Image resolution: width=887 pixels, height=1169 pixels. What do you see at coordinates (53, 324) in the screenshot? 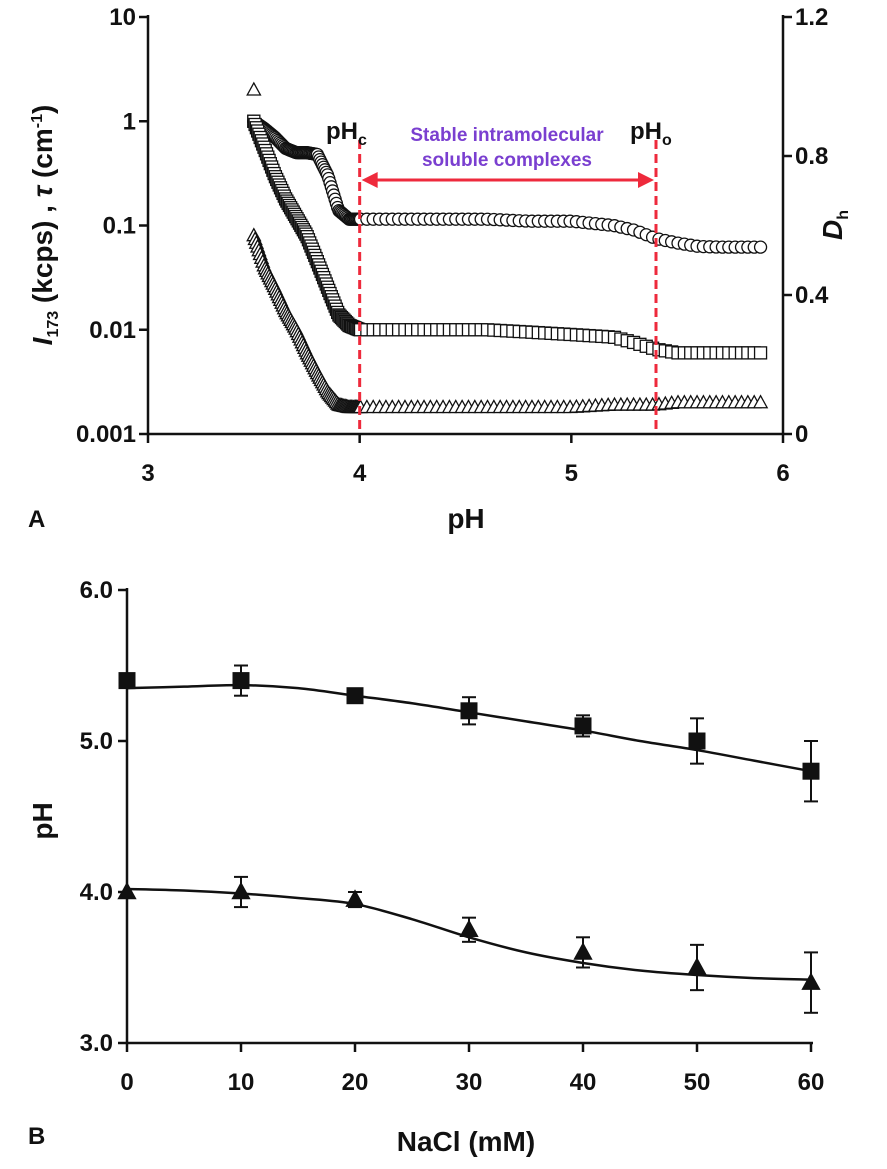
I see `ylabel-left-part: 173` at bounding box center [53, 324].